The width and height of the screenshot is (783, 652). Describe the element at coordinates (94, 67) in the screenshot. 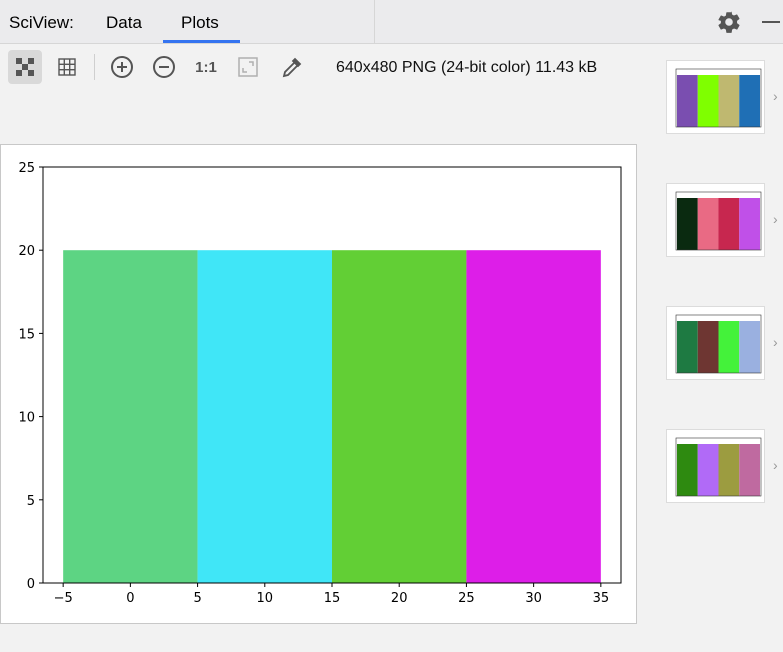

I see `toolbar-divider` at that location.